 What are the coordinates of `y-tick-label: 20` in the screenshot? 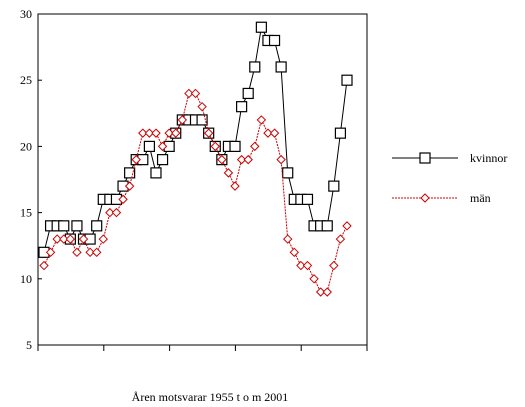 It's located at (26, 146).